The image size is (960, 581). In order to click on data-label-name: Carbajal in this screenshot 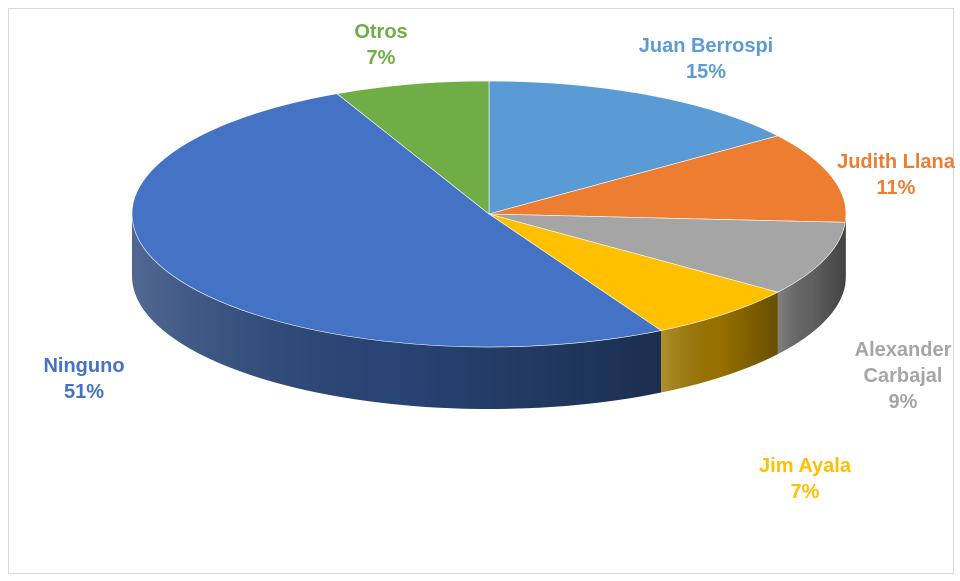, I will do `click(903, 376)`.